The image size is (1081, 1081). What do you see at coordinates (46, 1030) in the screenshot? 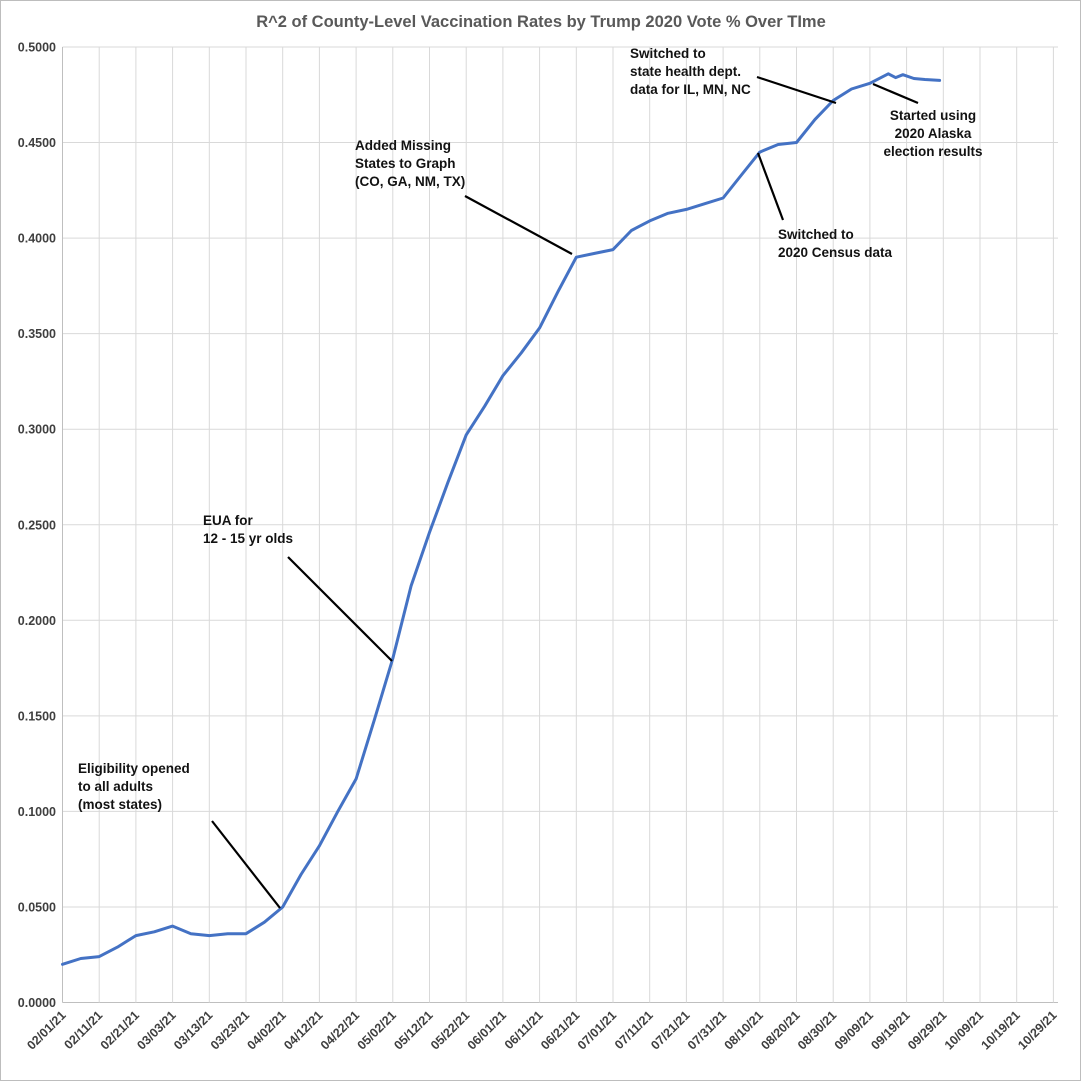
I see `x-tick-label: 02/01/21` at bounding box center [46, 1030].